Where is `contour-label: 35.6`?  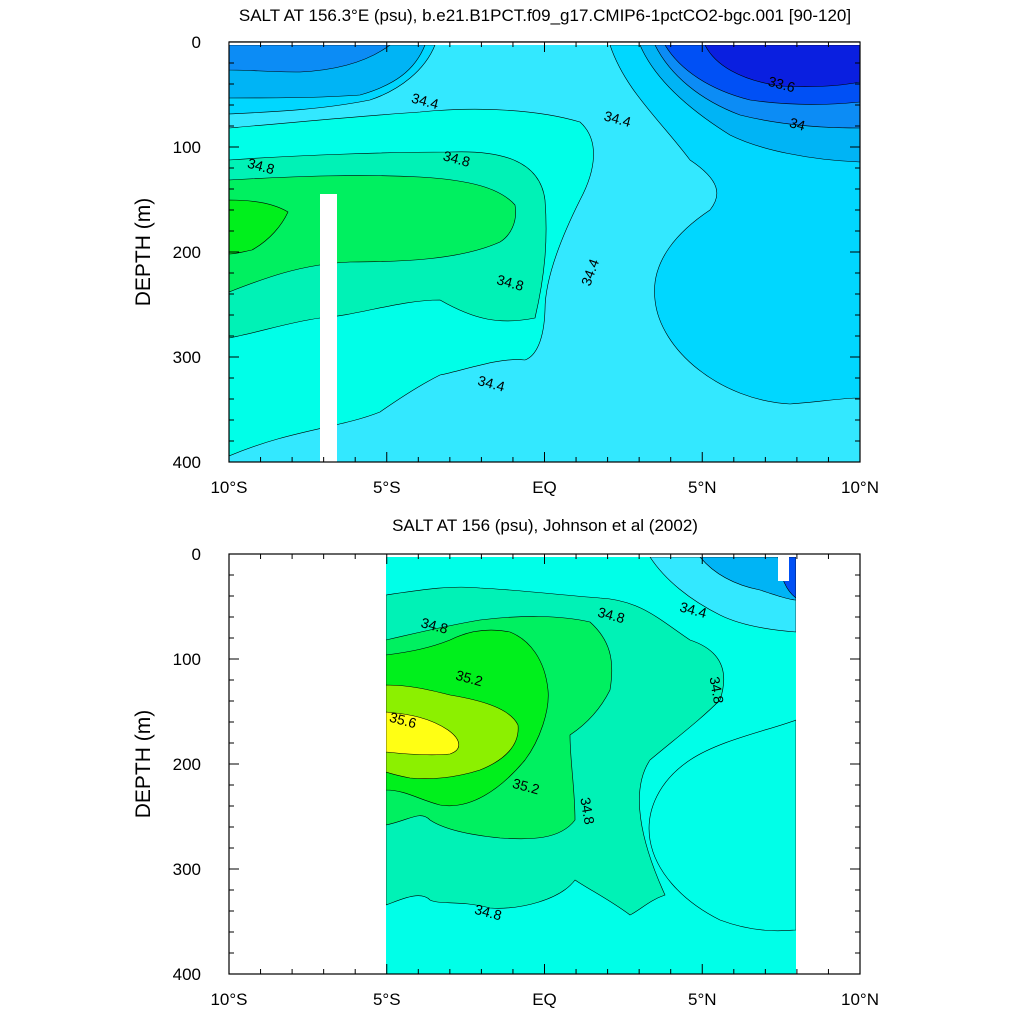 contour-label: 35.6 is located at coordinates (403, 720).